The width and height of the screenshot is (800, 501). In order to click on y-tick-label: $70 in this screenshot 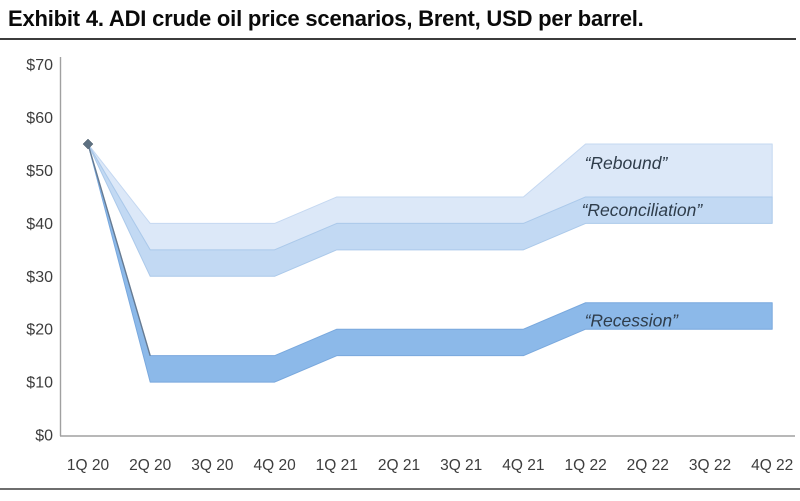, I will do `click(39, 65)`.